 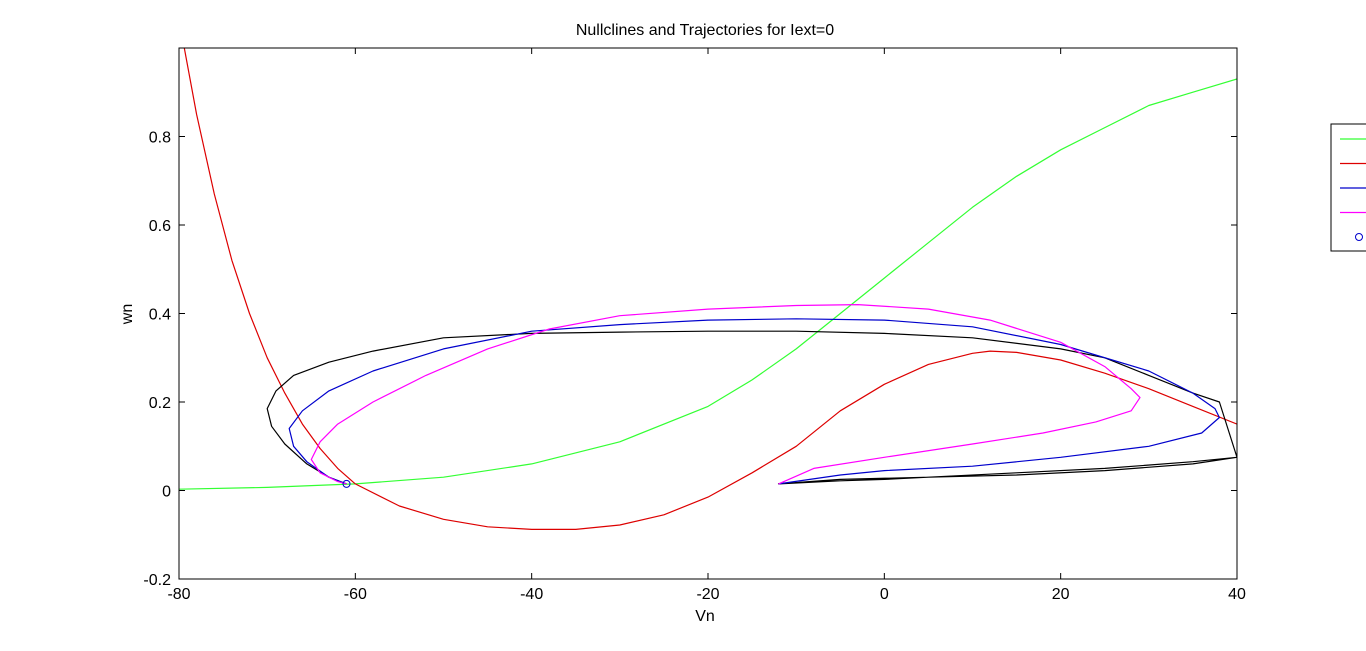 What do you see at coordinates (160, 315) in the screenshot?
I see `y-tick-label: 0.4` at bounding box center [160, 315].